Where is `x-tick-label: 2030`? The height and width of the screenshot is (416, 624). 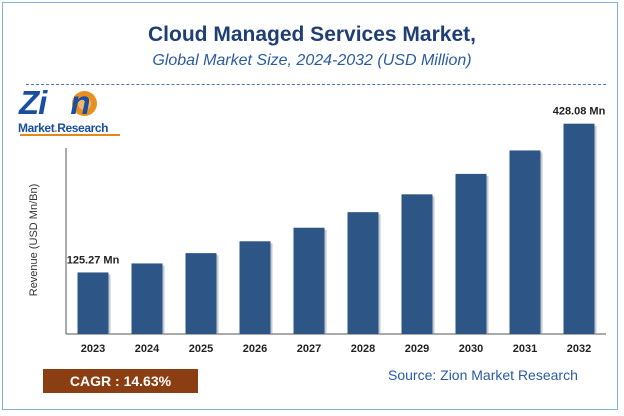
x-tick-label: 2030 is located at coordinates (471, 349).